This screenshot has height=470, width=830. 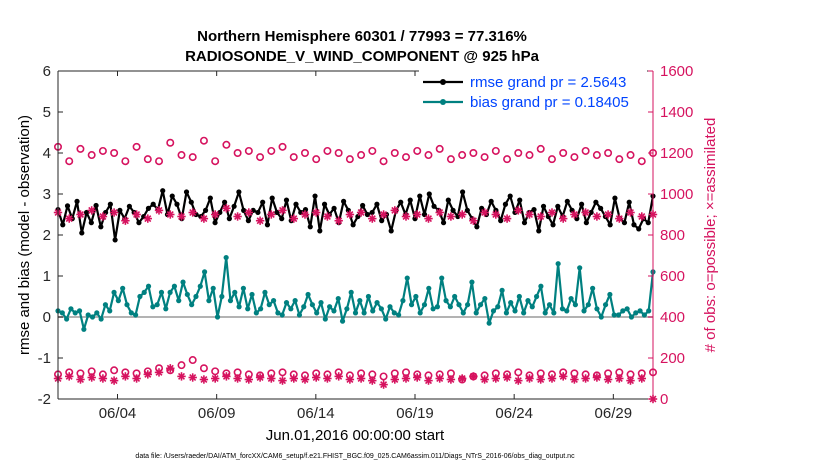 What do you see at coordinates (664, 399) in the screenshot?
I see `y-tick-label-right: 0` at bounding box center [664, 399].